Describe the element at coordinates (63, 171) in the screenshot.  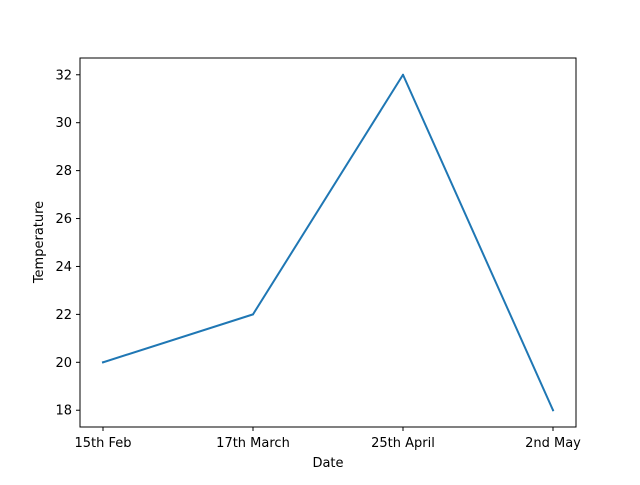
I see `y-tick-label: 28` at that location.